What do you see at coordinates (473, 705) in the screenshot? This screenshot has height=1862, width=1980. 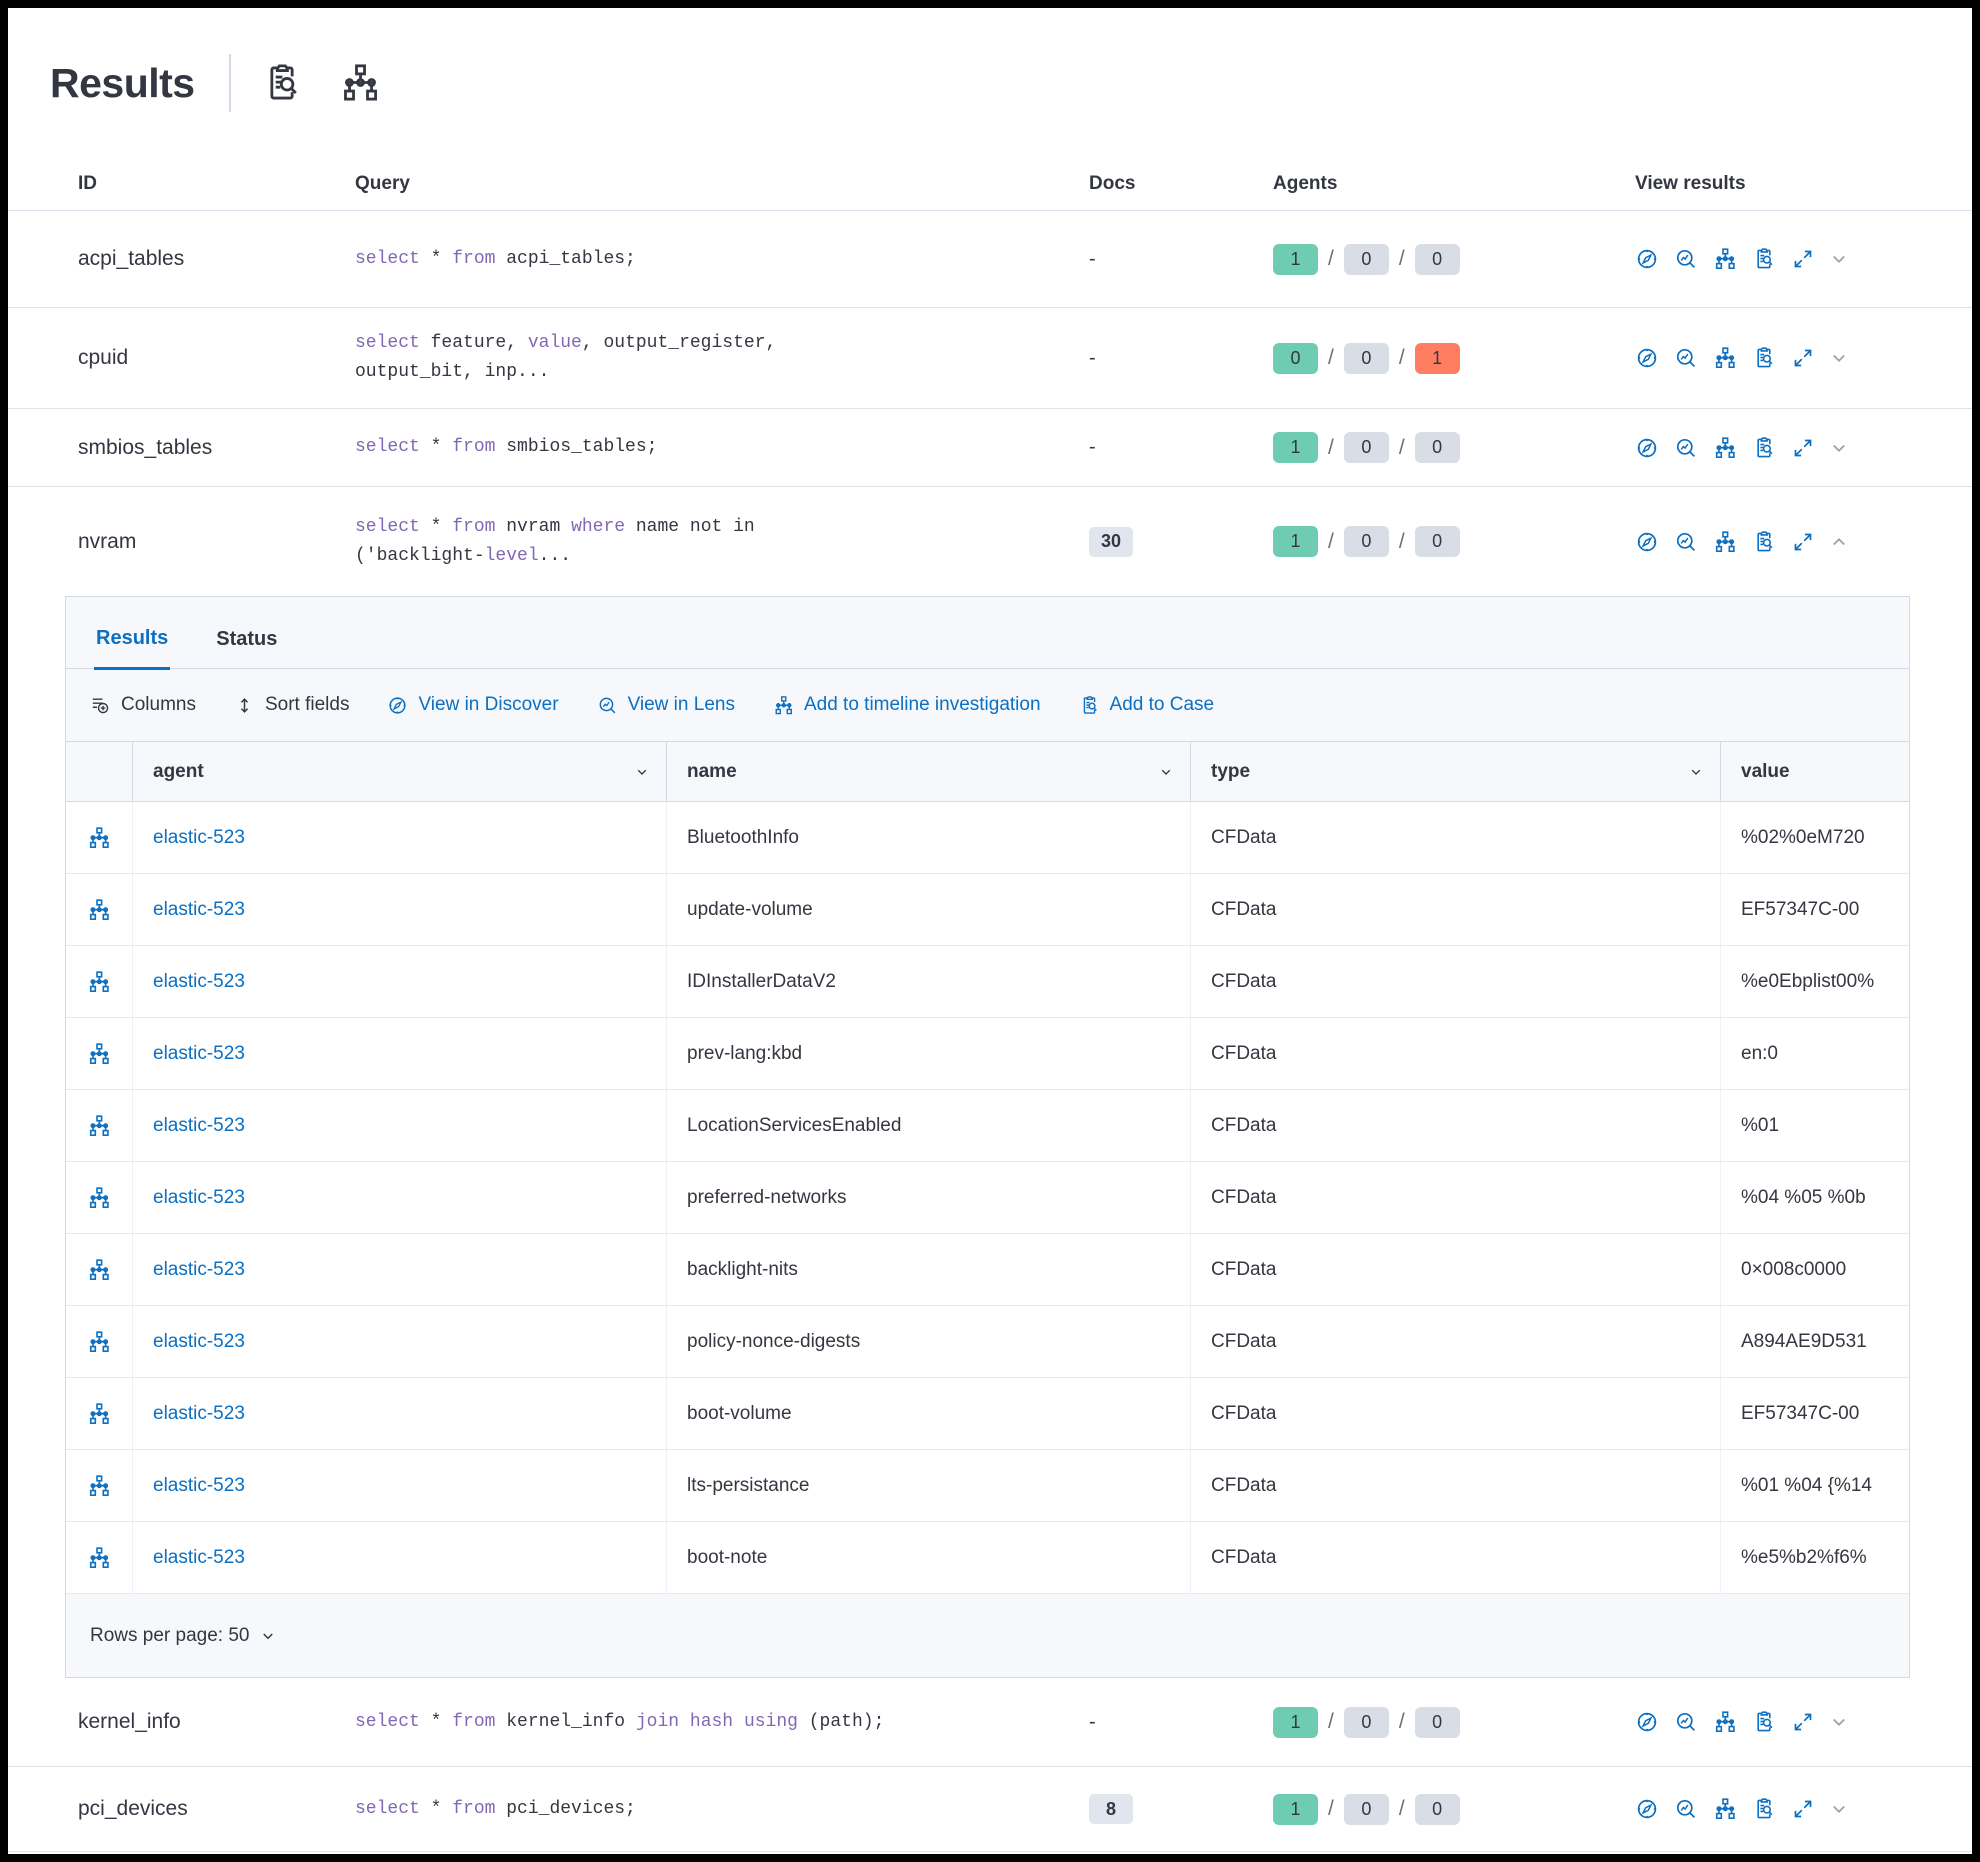 I see `view-in-discover-button: View in Discover` at bounding box center [473, 705].